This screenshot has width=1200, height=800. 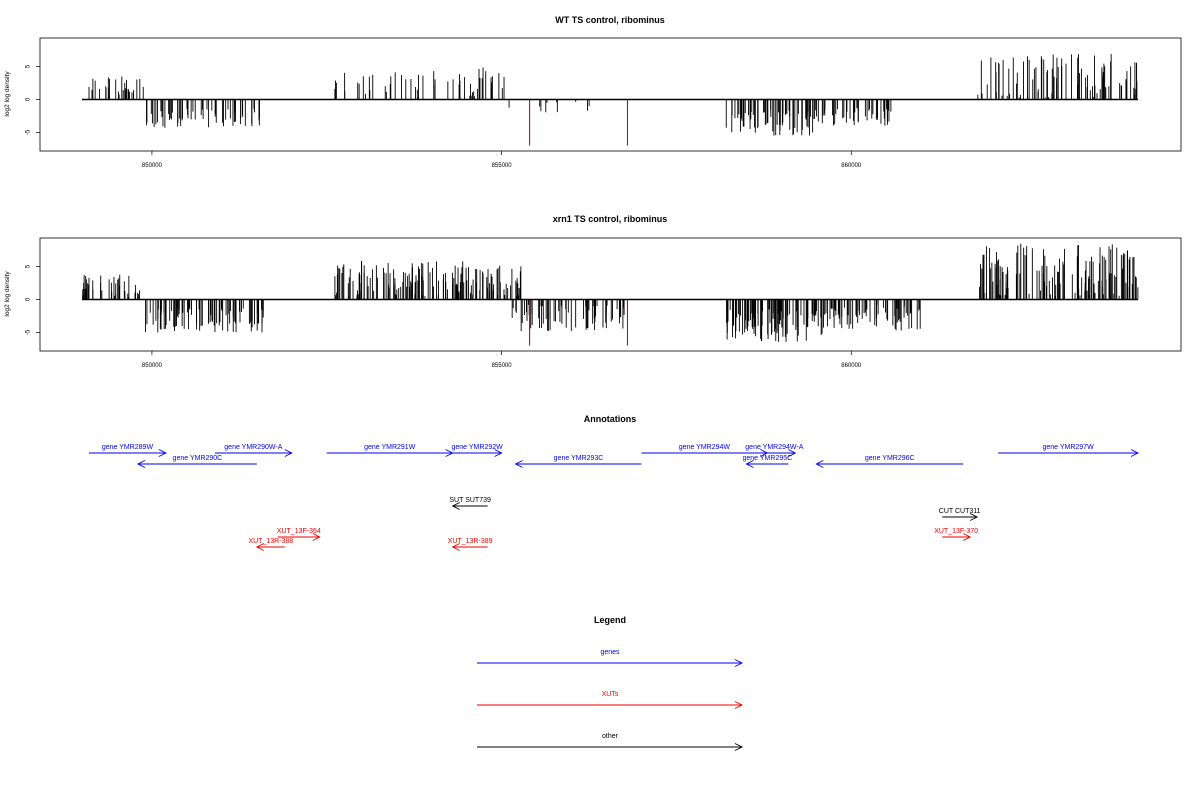 I want to click on legend-item: genes, so click(x=610, y=658).